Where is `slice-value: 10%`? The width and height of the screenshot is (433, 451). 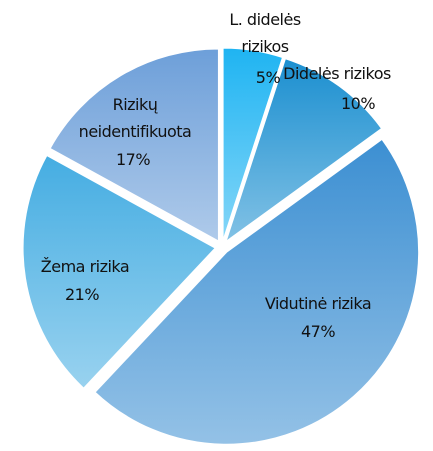
slice-value: 10% is located at coordinates (358, 103).